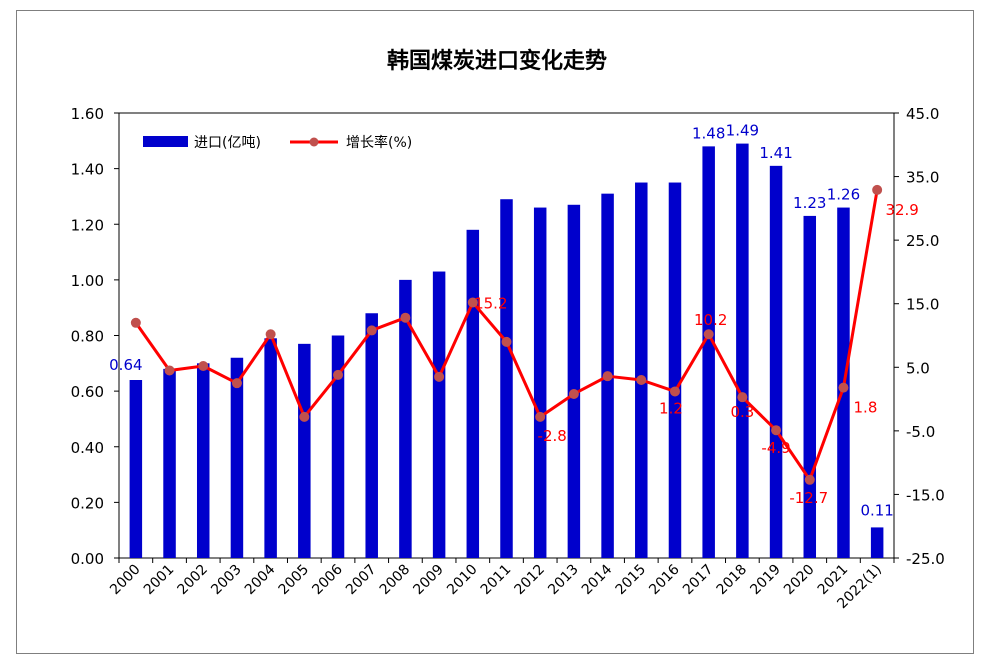 This screenshot has width=995, height=665. I want to click on x-axis-tick-label: 2016, so click(664, 579).